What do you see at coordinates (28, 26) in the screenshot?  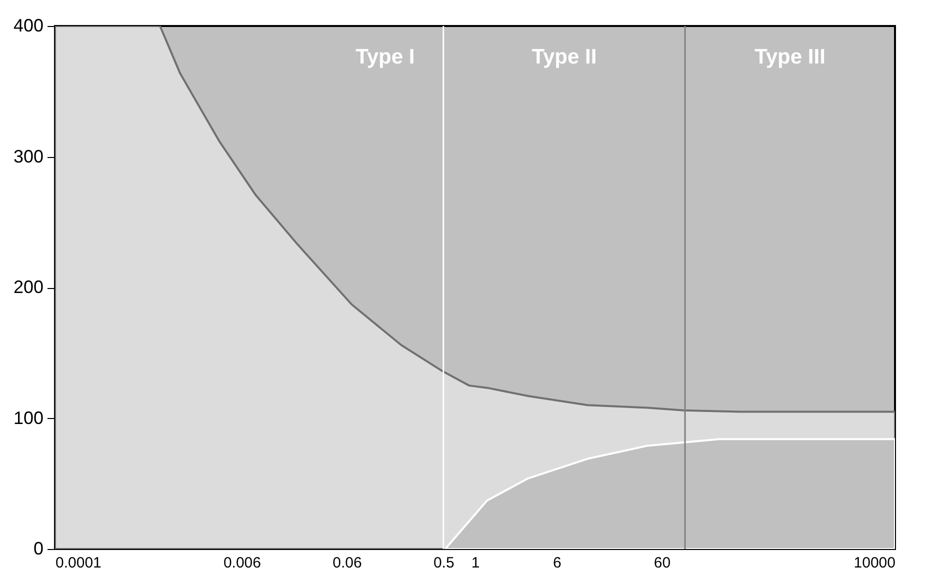 I see `y-tick-label: 400` at bounding box center [28, 26].